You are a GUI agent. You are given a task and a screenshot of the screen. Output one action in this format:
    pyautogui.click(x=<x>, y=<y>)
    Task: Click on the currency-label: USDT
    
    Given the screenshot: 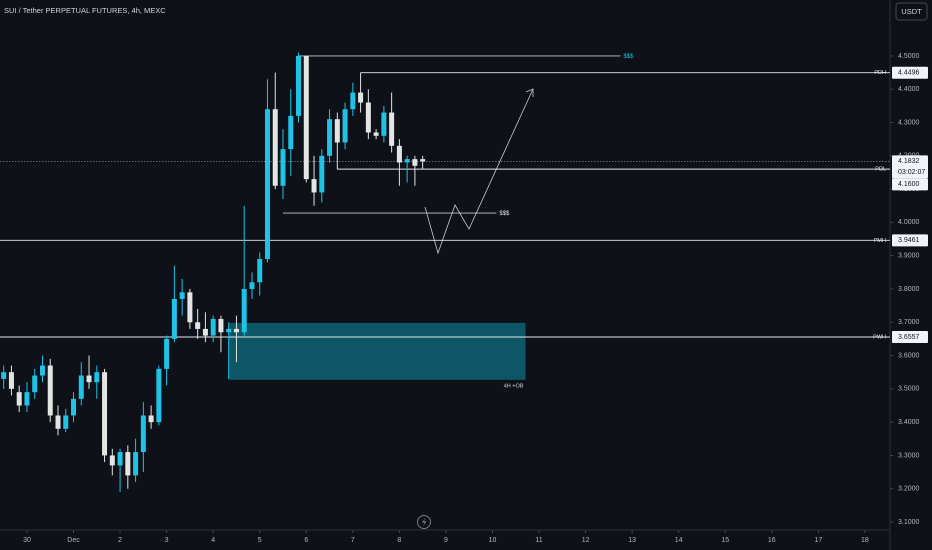 What is the action you would take?
    pyautogui.click(x=911, y=11)
    